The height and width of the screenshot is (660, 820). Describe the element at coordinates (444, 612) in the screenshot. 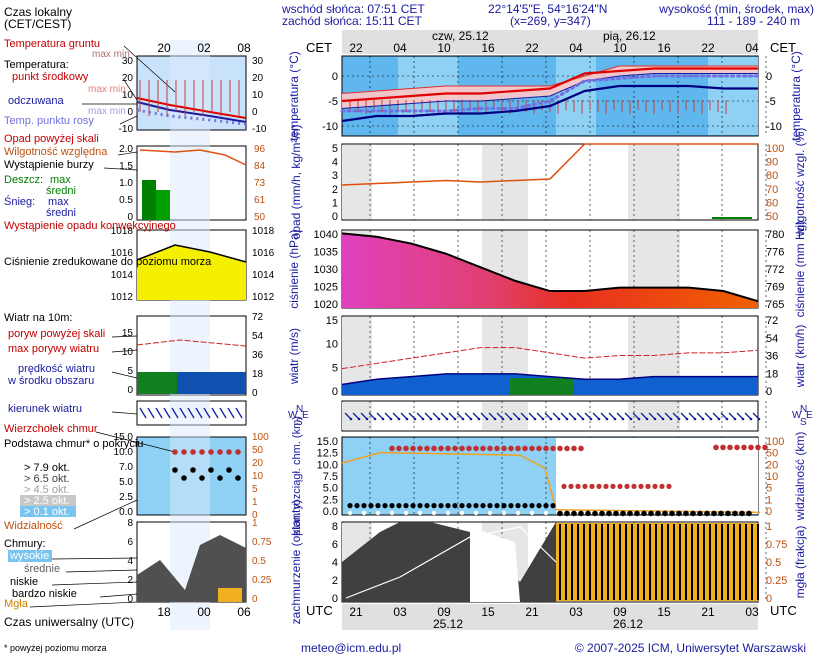

I see `utc-time-tick: 09` at that location.